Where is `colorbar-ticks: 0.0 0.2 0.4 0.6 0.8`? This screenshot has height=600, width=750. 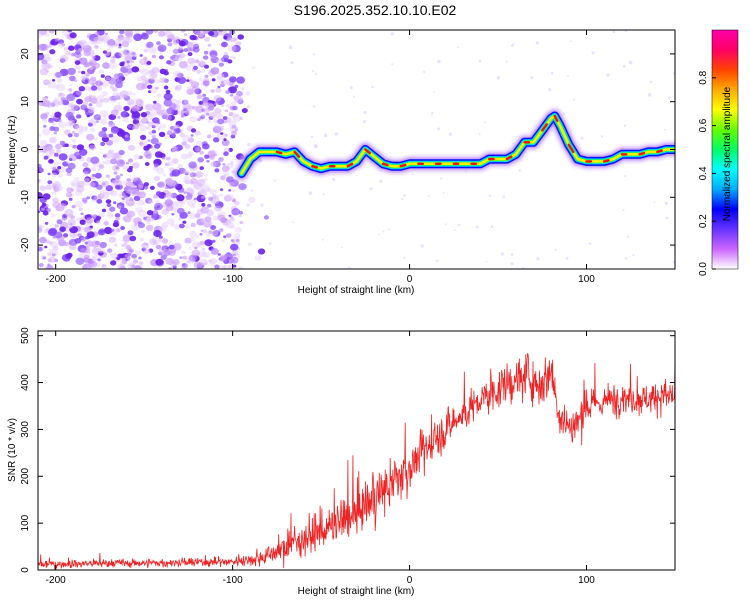
colorbar-ticks: 0.0 0.2 0.4 0.6 0.8 is located at coordinates (707, 173).